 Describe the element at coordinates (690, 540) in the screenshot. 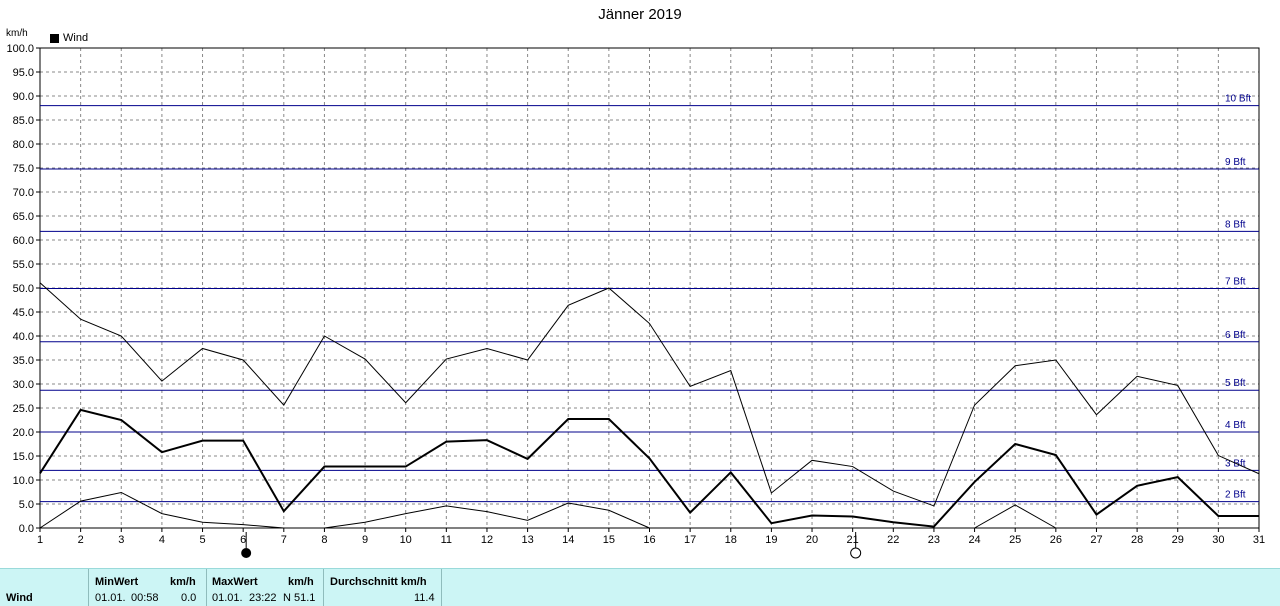

I see `x-tick-label: 17` at that location.